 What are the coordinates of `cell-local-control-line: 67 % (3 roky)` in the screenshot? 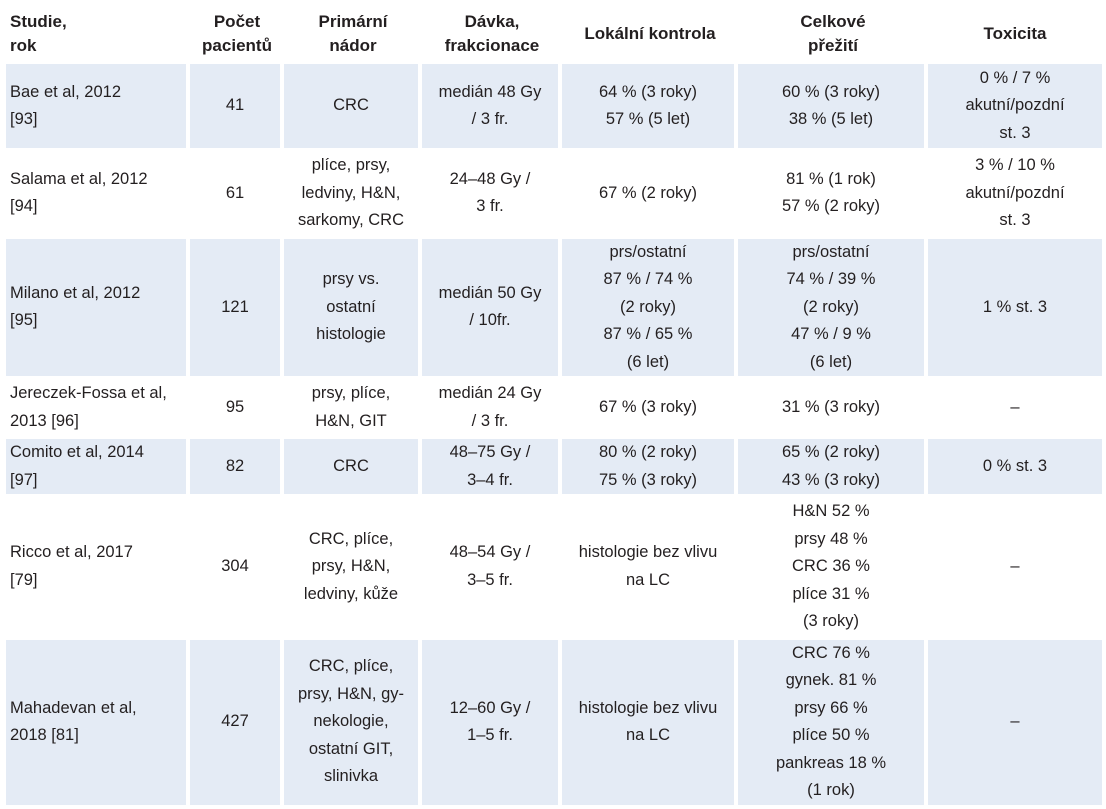 It's located at (648, 406).